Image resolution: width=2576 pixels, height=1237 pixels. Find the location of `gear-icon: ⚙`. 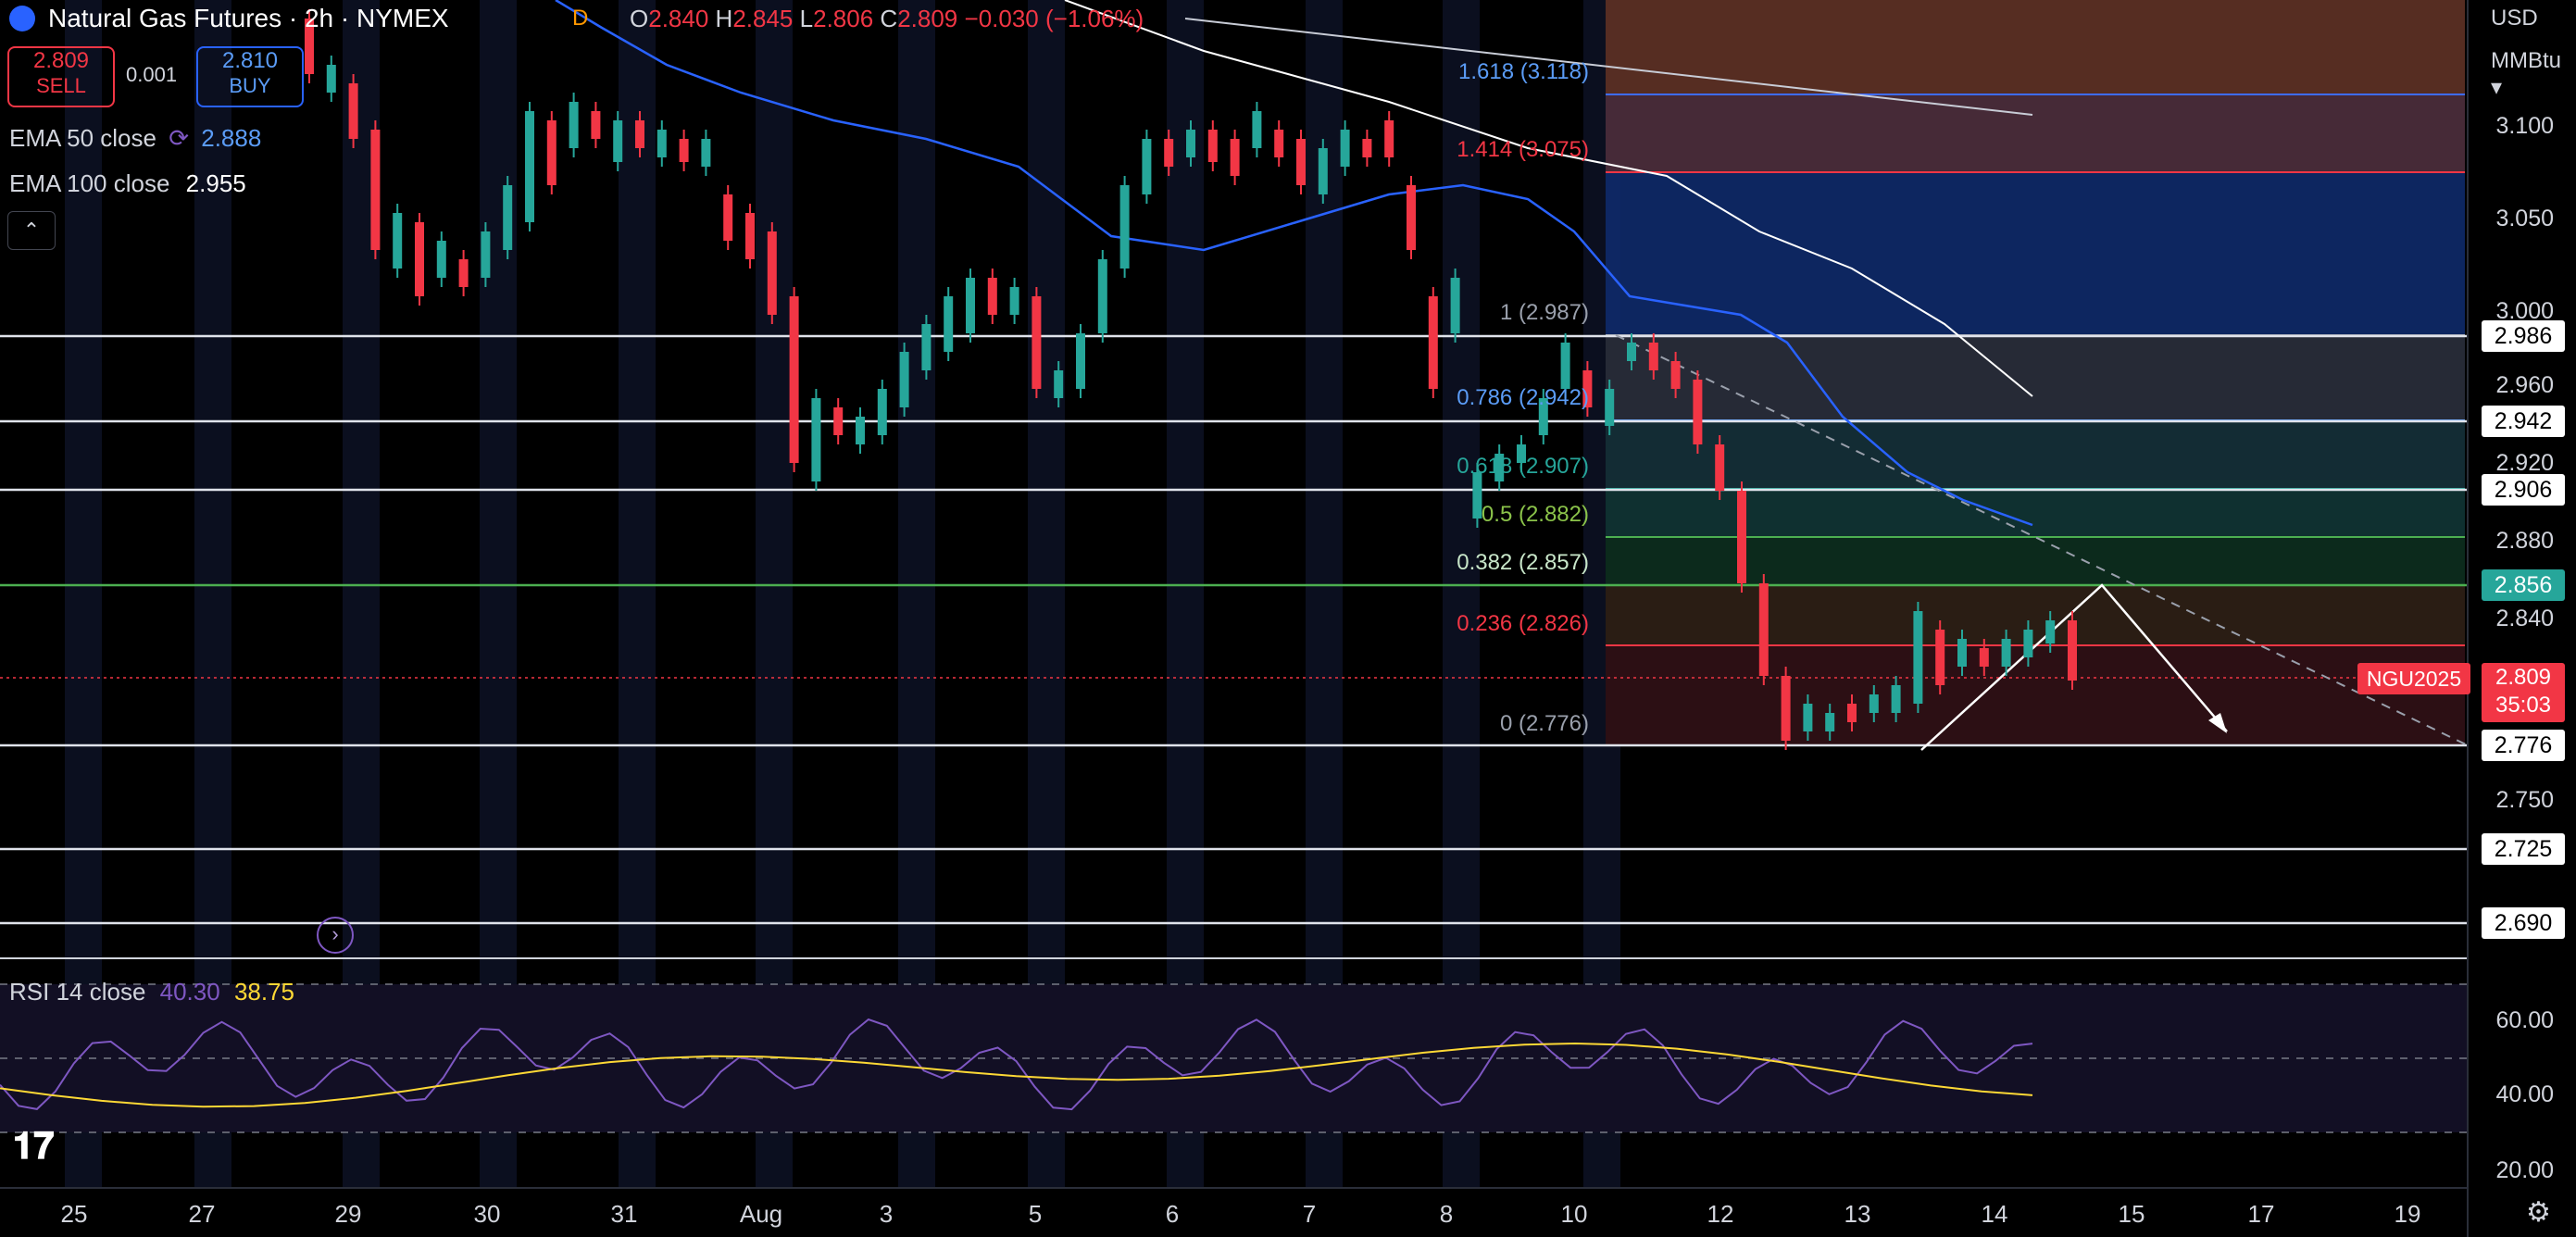

gear-icon: ⚙ is located at coordinates (2539, 1212).